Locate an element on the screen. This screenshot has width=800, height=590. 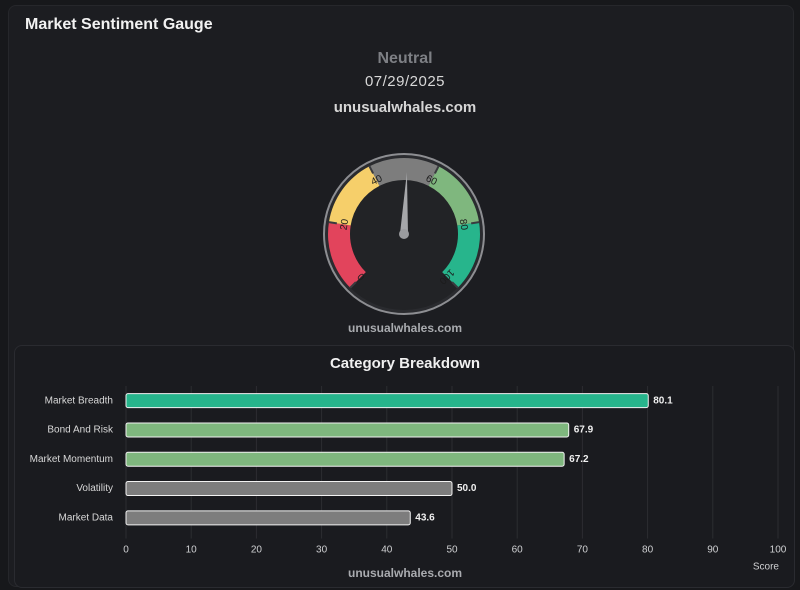
category-label-4: Market Data is located at coordinates (86, 517).